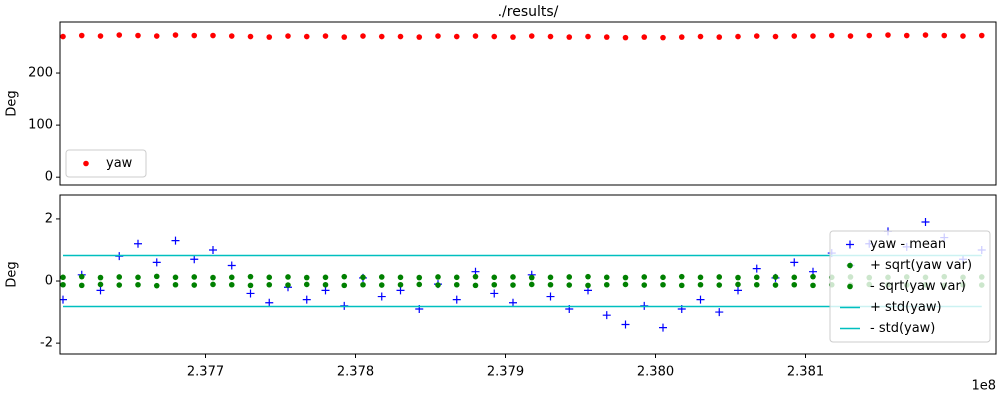 The image size is (1000, 400). I want to click on legend-label: + std(yaw), so click(906, 307).